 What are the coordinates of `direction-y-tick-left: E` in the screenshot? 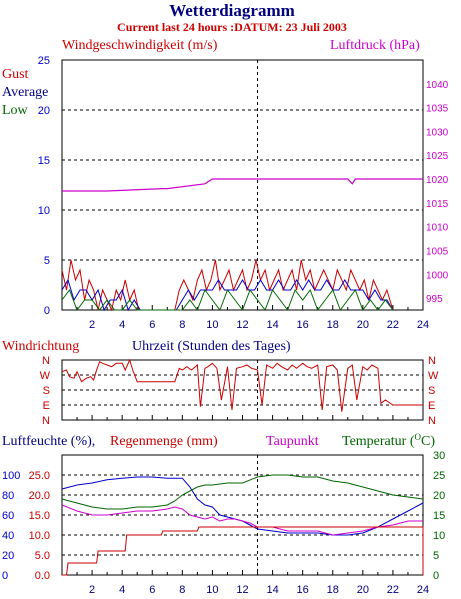 It's located at (46, 406).